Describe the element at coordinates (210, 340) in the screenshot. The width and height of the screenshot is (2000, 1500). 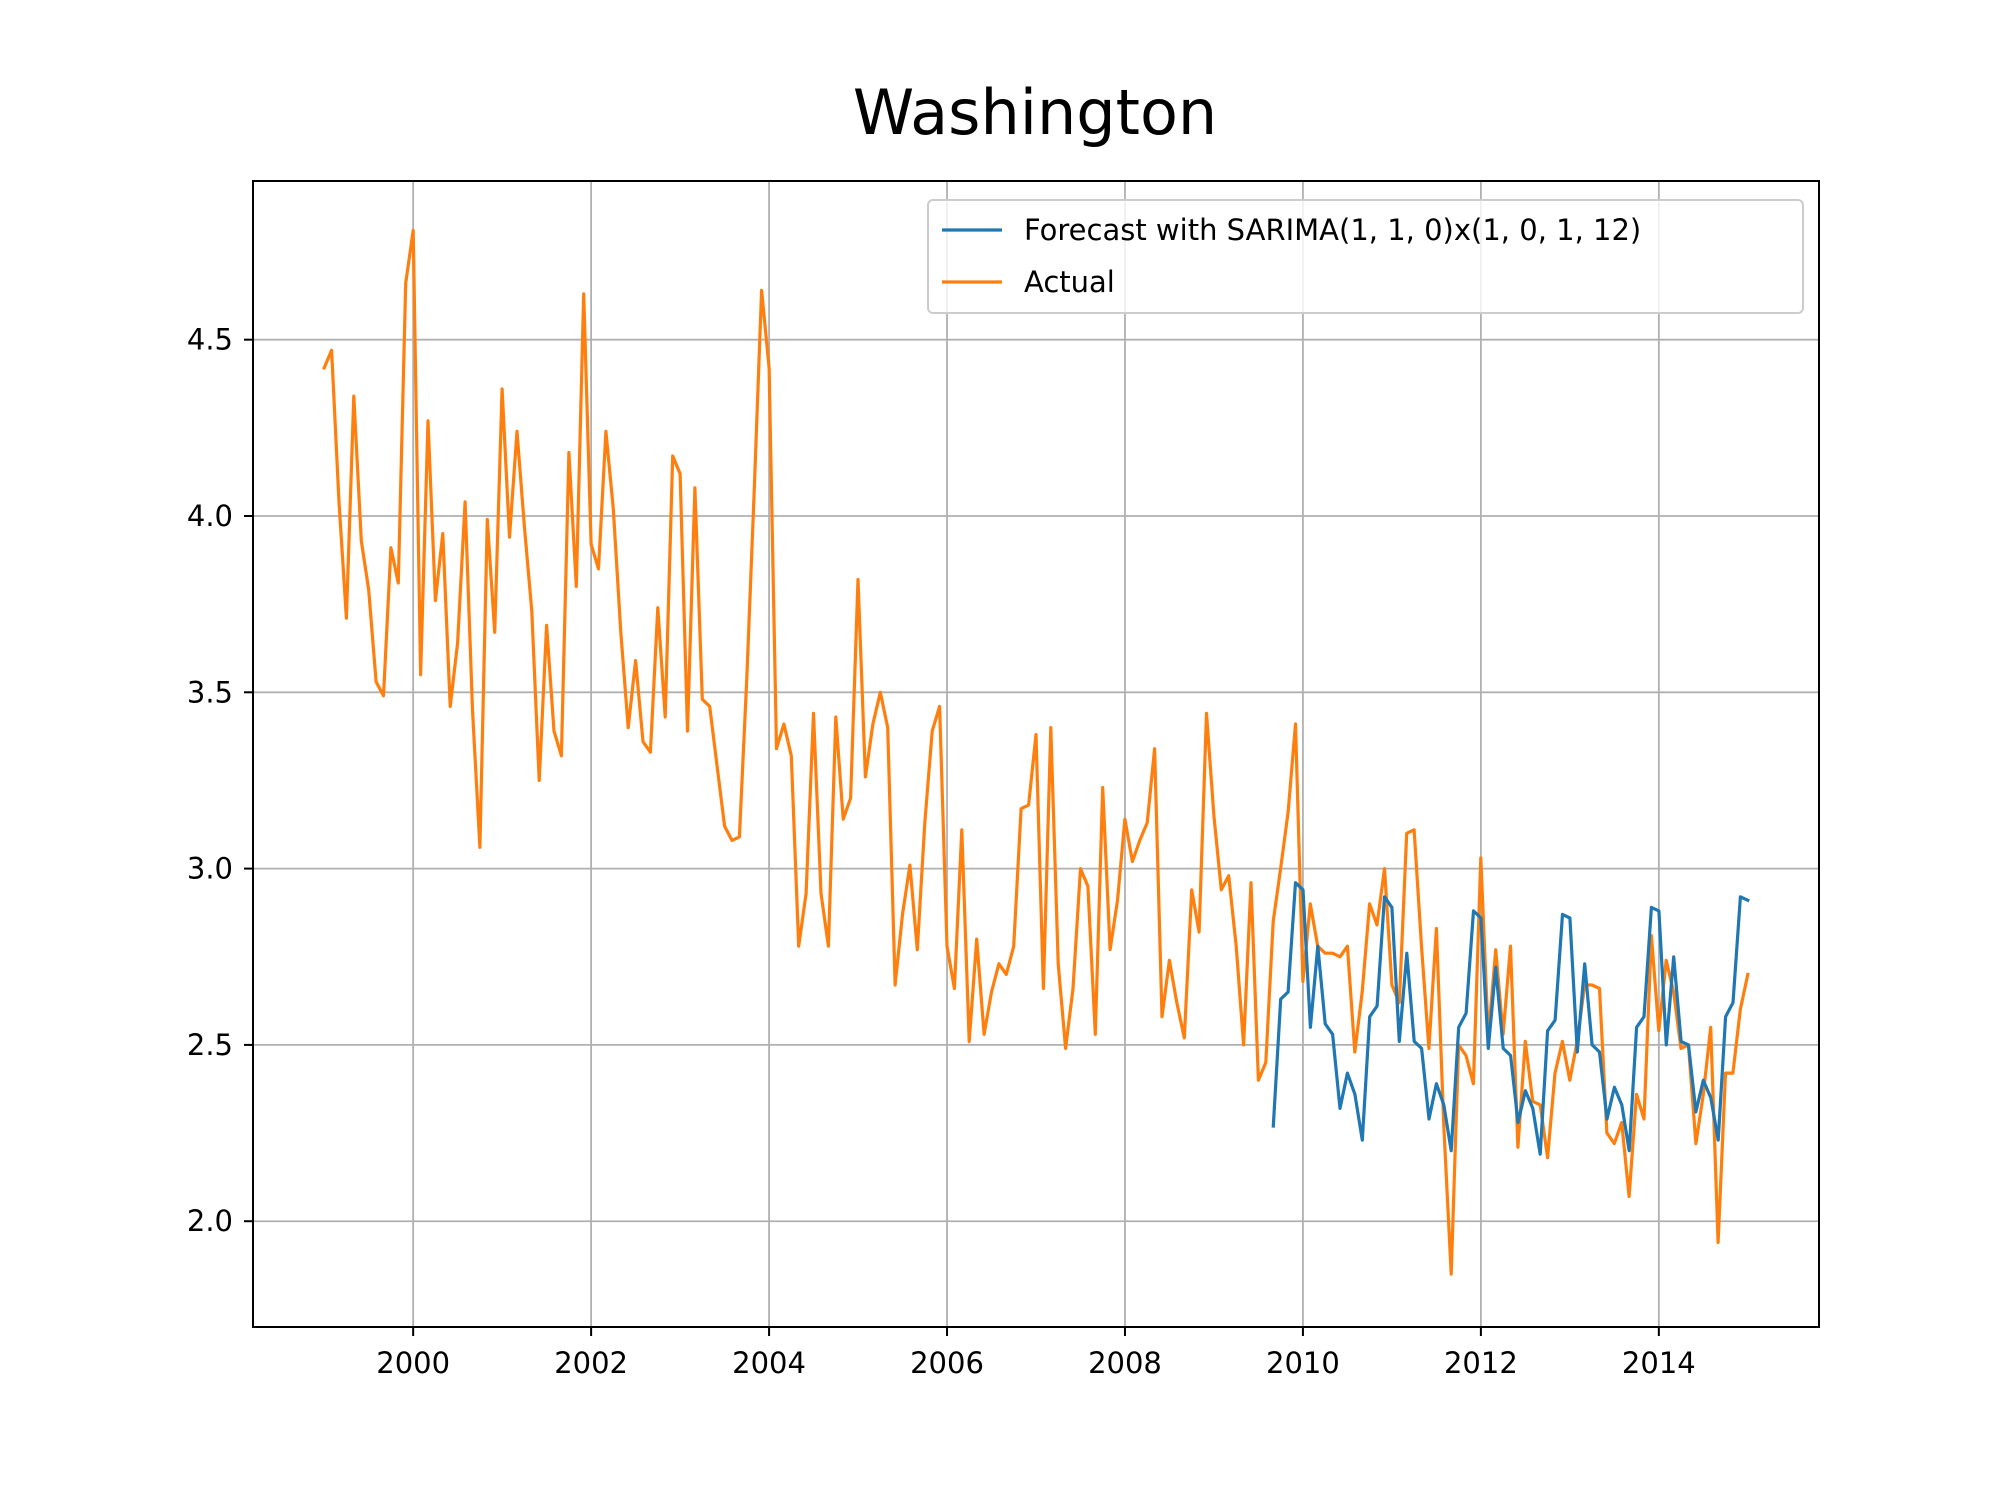
I see `y-tick-label: 4.5` at that location.